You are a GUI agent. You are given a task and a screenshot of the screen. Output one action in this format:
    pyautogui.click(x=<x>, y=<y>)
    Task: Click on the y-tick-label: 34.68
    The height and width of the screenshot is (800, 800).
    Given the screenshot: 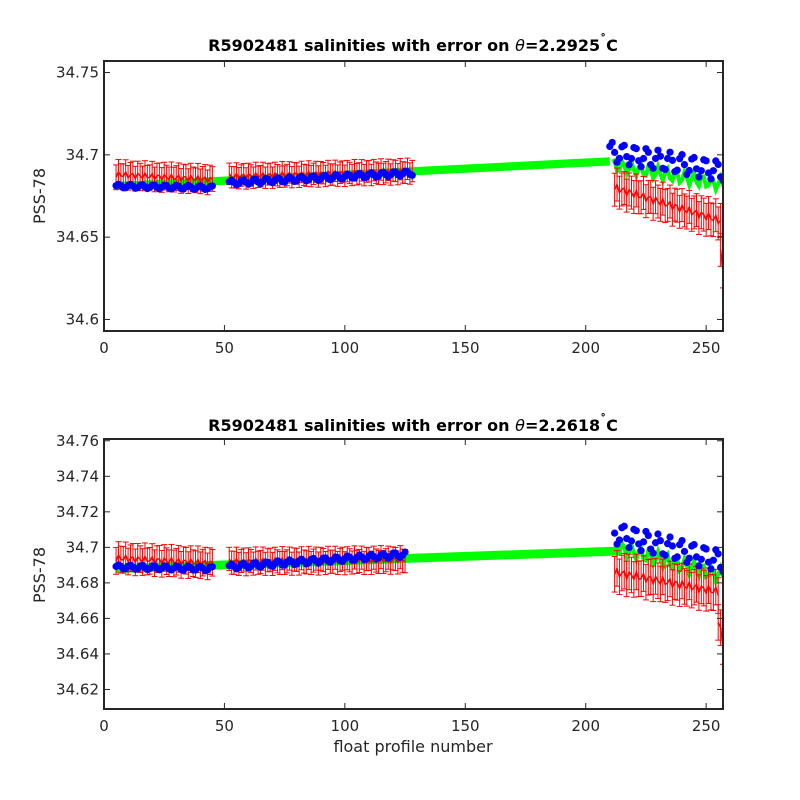 What is the action you would take?
    pyautogui.click(x=77, y=583)
    